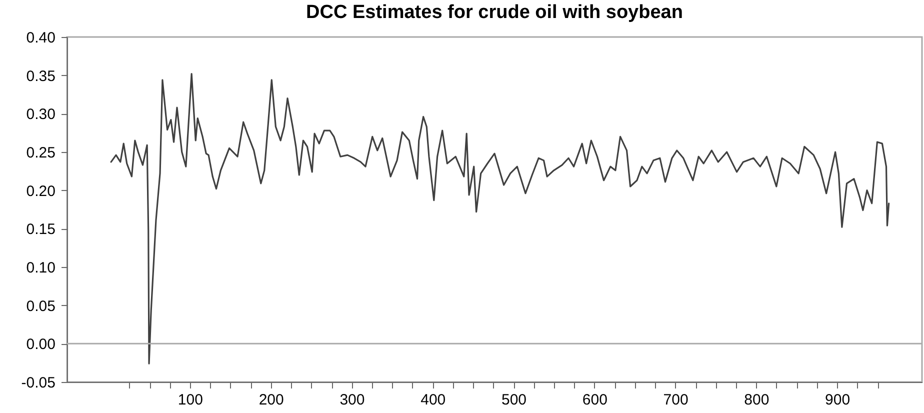 The width and height of the screenshot is (924, 413). What do you see at coordinates (41, 153) in the screenshot?
I see `y-tick-label: 0.25` at bounding box center [41, 153].